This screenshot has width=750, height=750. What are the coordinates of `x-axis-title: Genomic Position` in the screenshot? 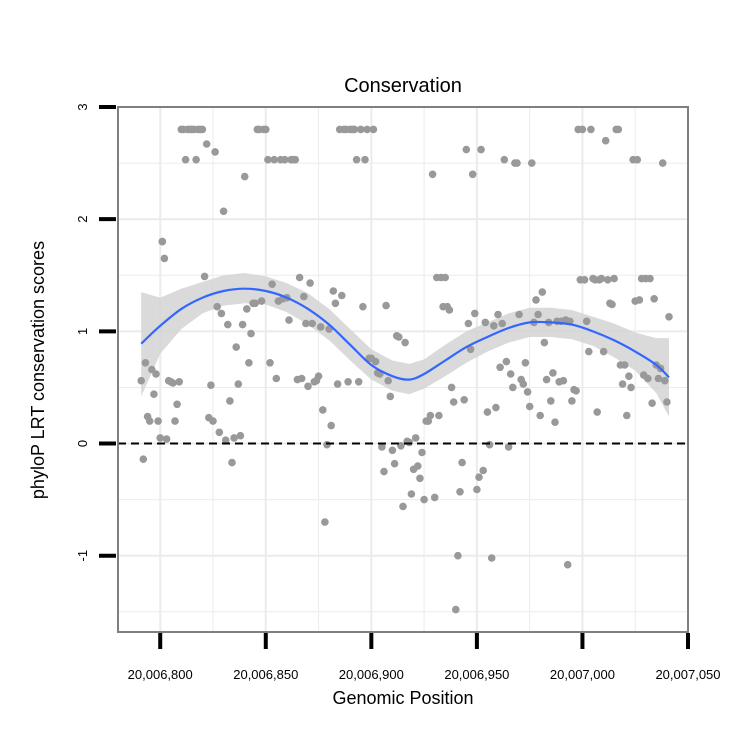 It's located at (402, 698).